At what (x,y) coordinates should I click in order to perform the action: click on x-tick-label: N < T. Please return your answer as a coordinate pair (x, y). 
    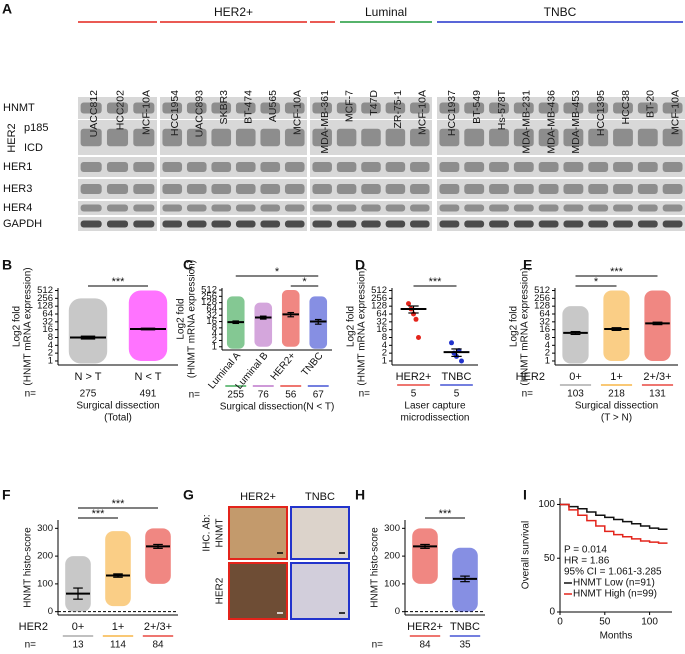
    Looking at the image, I should click on (147, 377).